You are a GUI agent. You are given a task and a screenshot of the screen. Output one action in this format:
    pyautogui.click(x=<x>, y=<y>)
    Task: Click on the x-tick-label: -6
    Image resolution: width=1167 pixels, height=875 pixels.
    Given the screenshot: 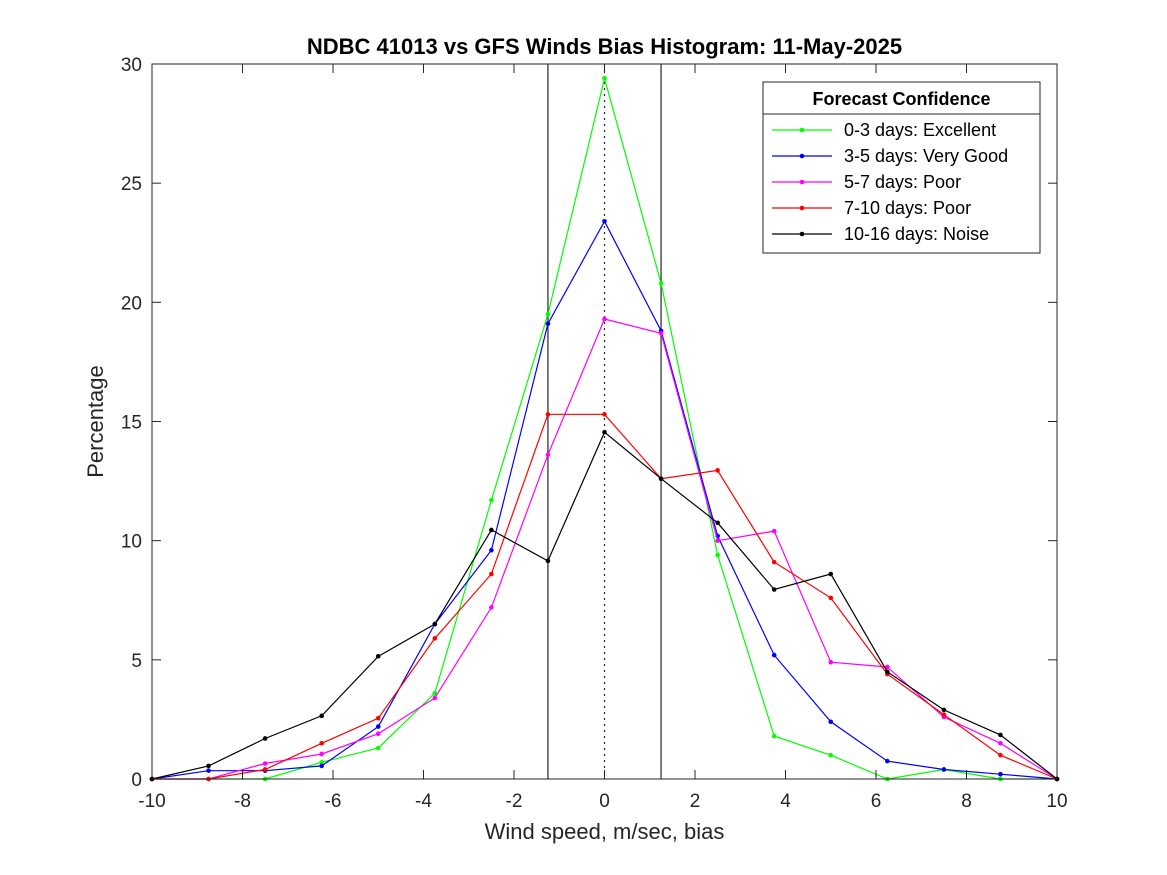 What is the action you would take?
    pyautogui.click(x=333, y=801)
    